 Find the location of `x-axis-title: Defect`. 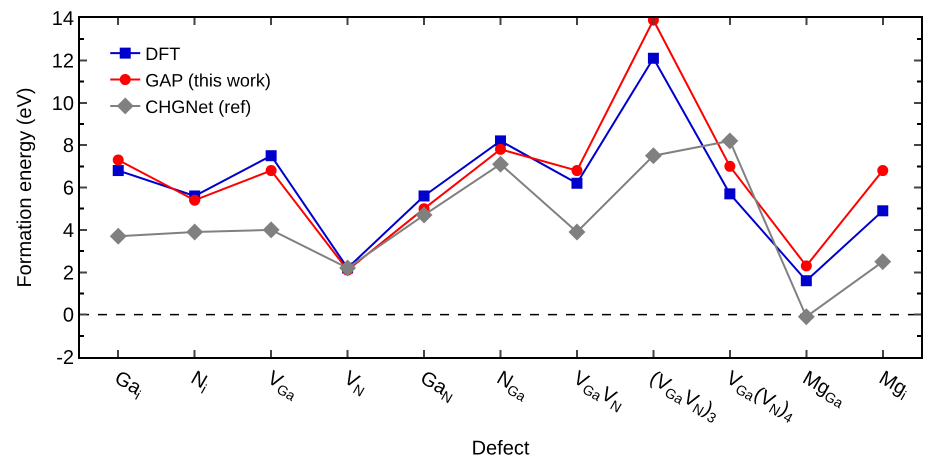

x-axis-title: Defect is located at coordinates (501, 448).